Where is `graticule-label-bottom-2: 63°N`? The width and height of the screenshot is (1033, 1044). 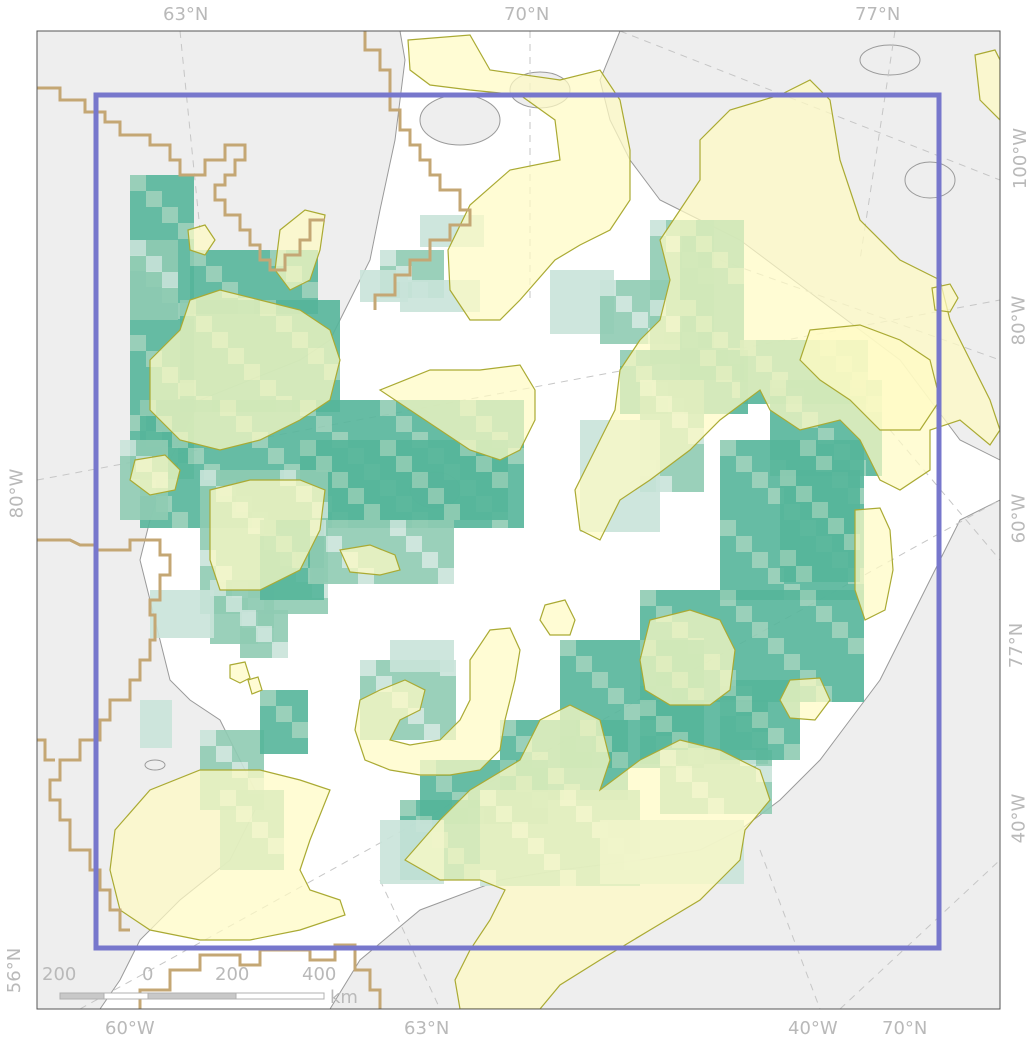 graticule-label-bottom-2: 63°N is located at coordinates (427, 1028).